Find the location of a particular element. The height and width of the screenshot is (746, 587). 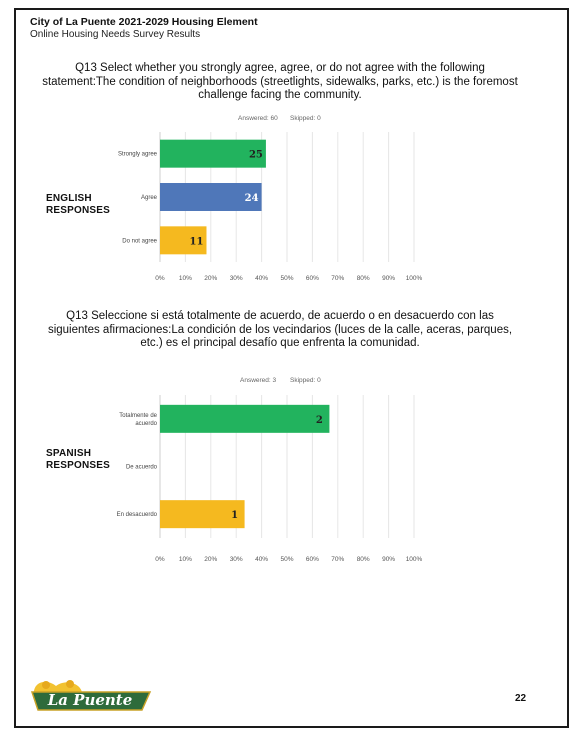

skipped-english: Skipped: 0 is located at coordinates (305, 118).